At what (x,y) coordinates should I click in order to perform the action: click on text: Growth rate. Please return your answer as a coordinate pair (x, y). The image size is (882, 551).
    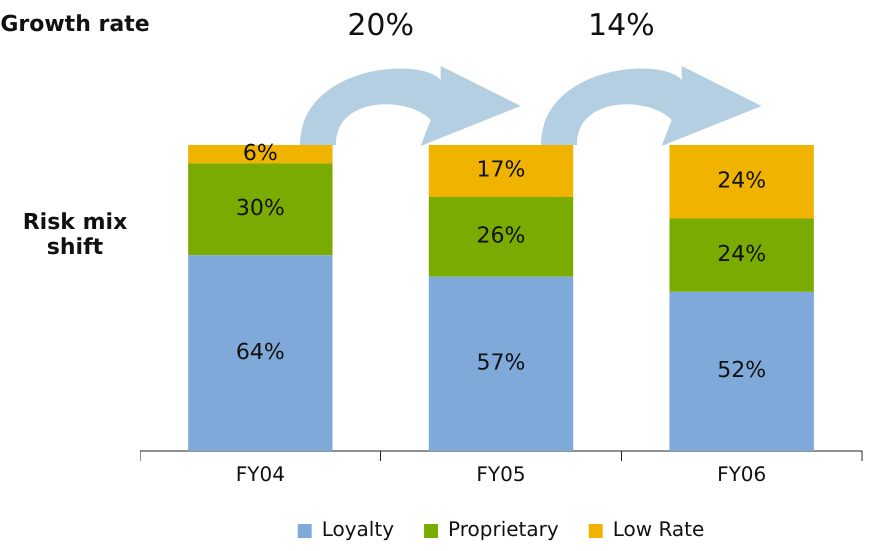
    Looking at the image, I should click on (75, 24).